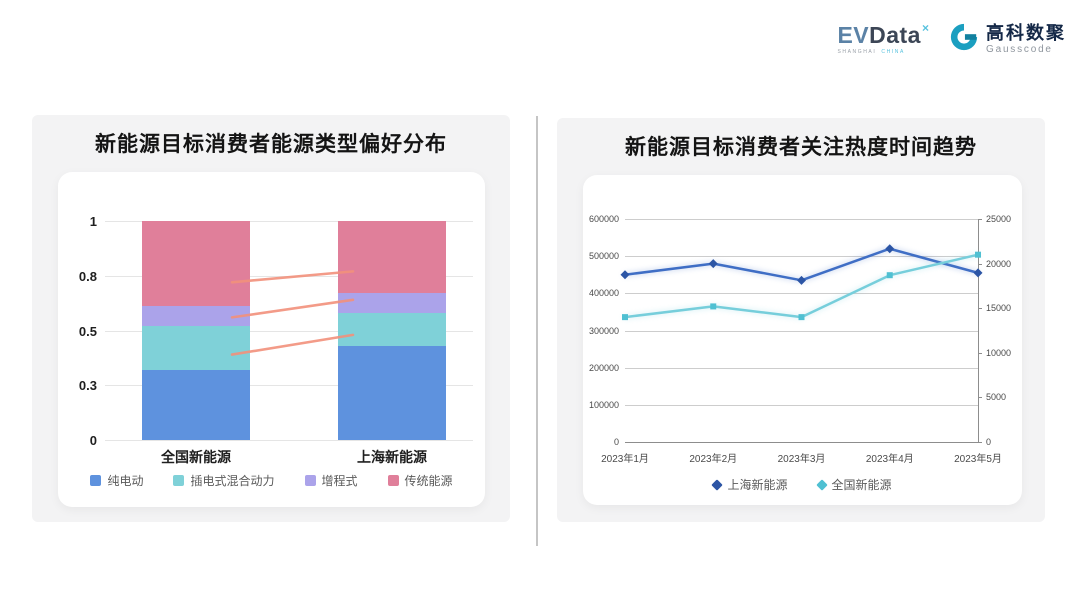 The image size is (1080, 608). What do you see at coordinates (978, 459) in the screenshot?
I see `x-axis-tick-label: 2023年5月` at bounding box center [978, 459].